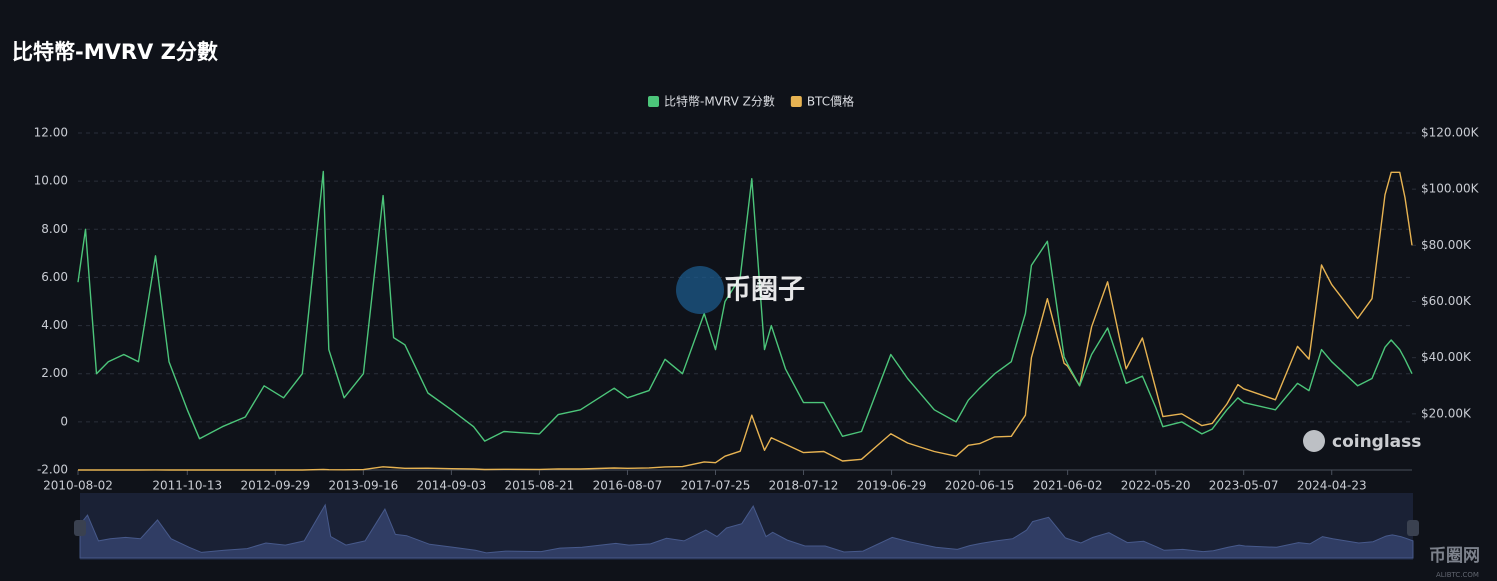 The image size is (1497, 581). Describe the element at coordinates (54, 325) in the screenshot. I see `y-tick-label: 4.00` at that location.